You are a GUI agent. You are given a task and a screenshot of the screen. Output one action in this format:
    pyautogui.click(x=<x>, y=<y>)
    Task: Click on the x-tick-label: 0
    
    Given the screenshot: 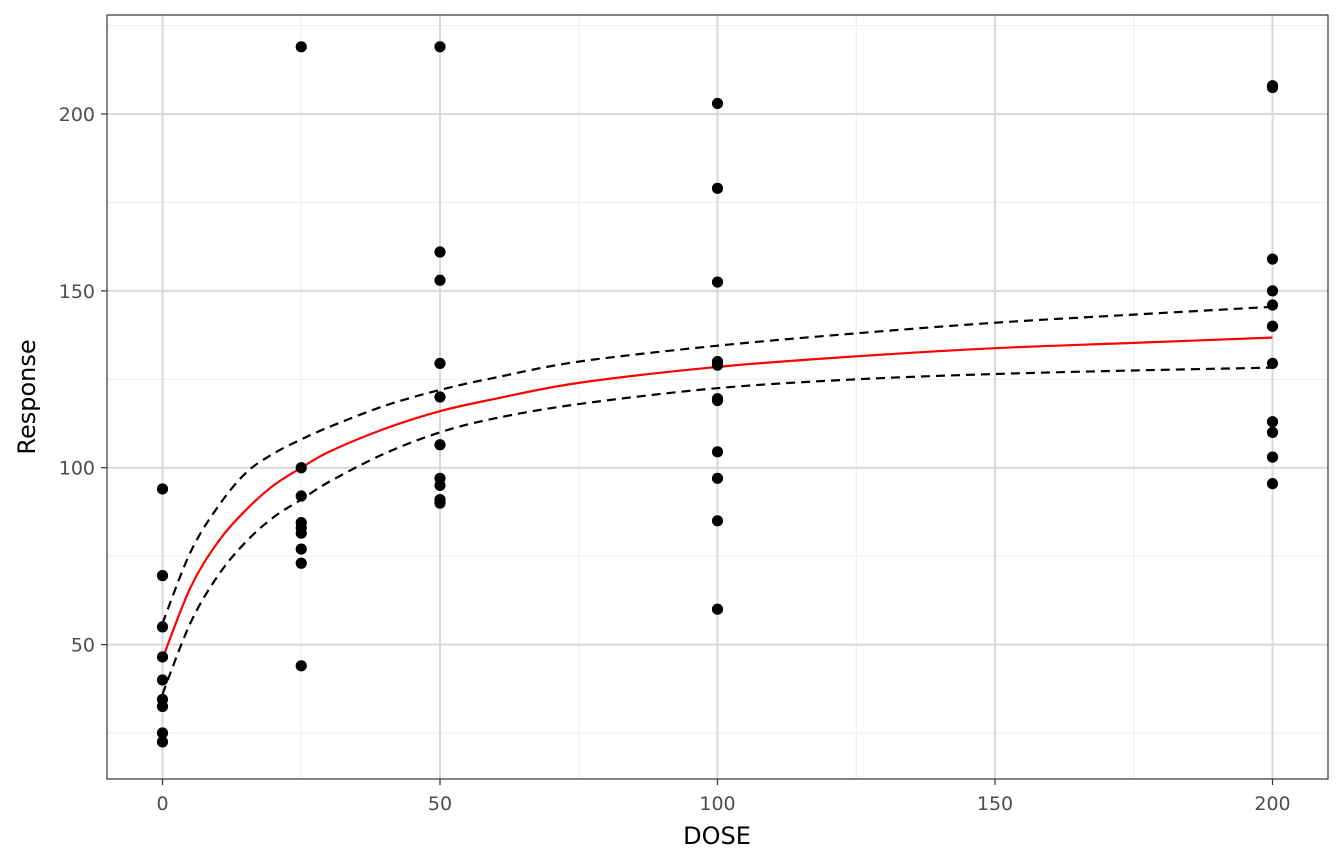 What is the action you would take?
    pyautogui.click(x=162, y=804)
    